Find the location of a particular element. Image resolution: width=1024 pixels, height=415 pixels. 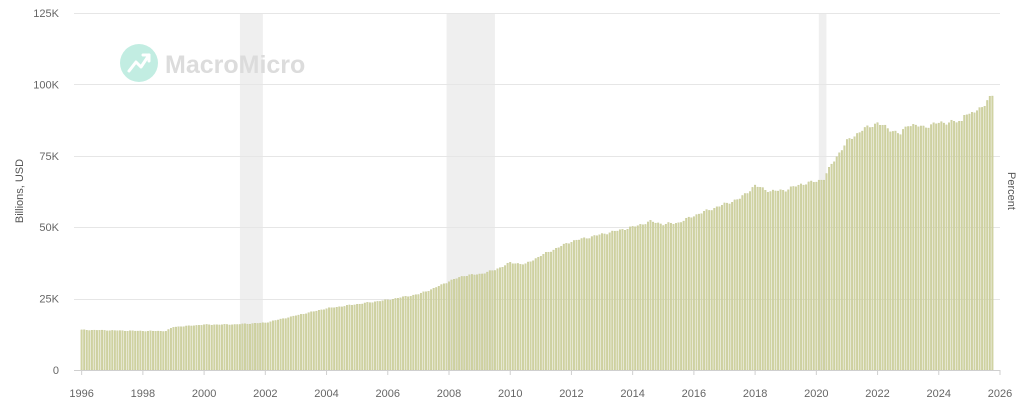

x-tick-label: 1998 is located at coordinates (143, 394).